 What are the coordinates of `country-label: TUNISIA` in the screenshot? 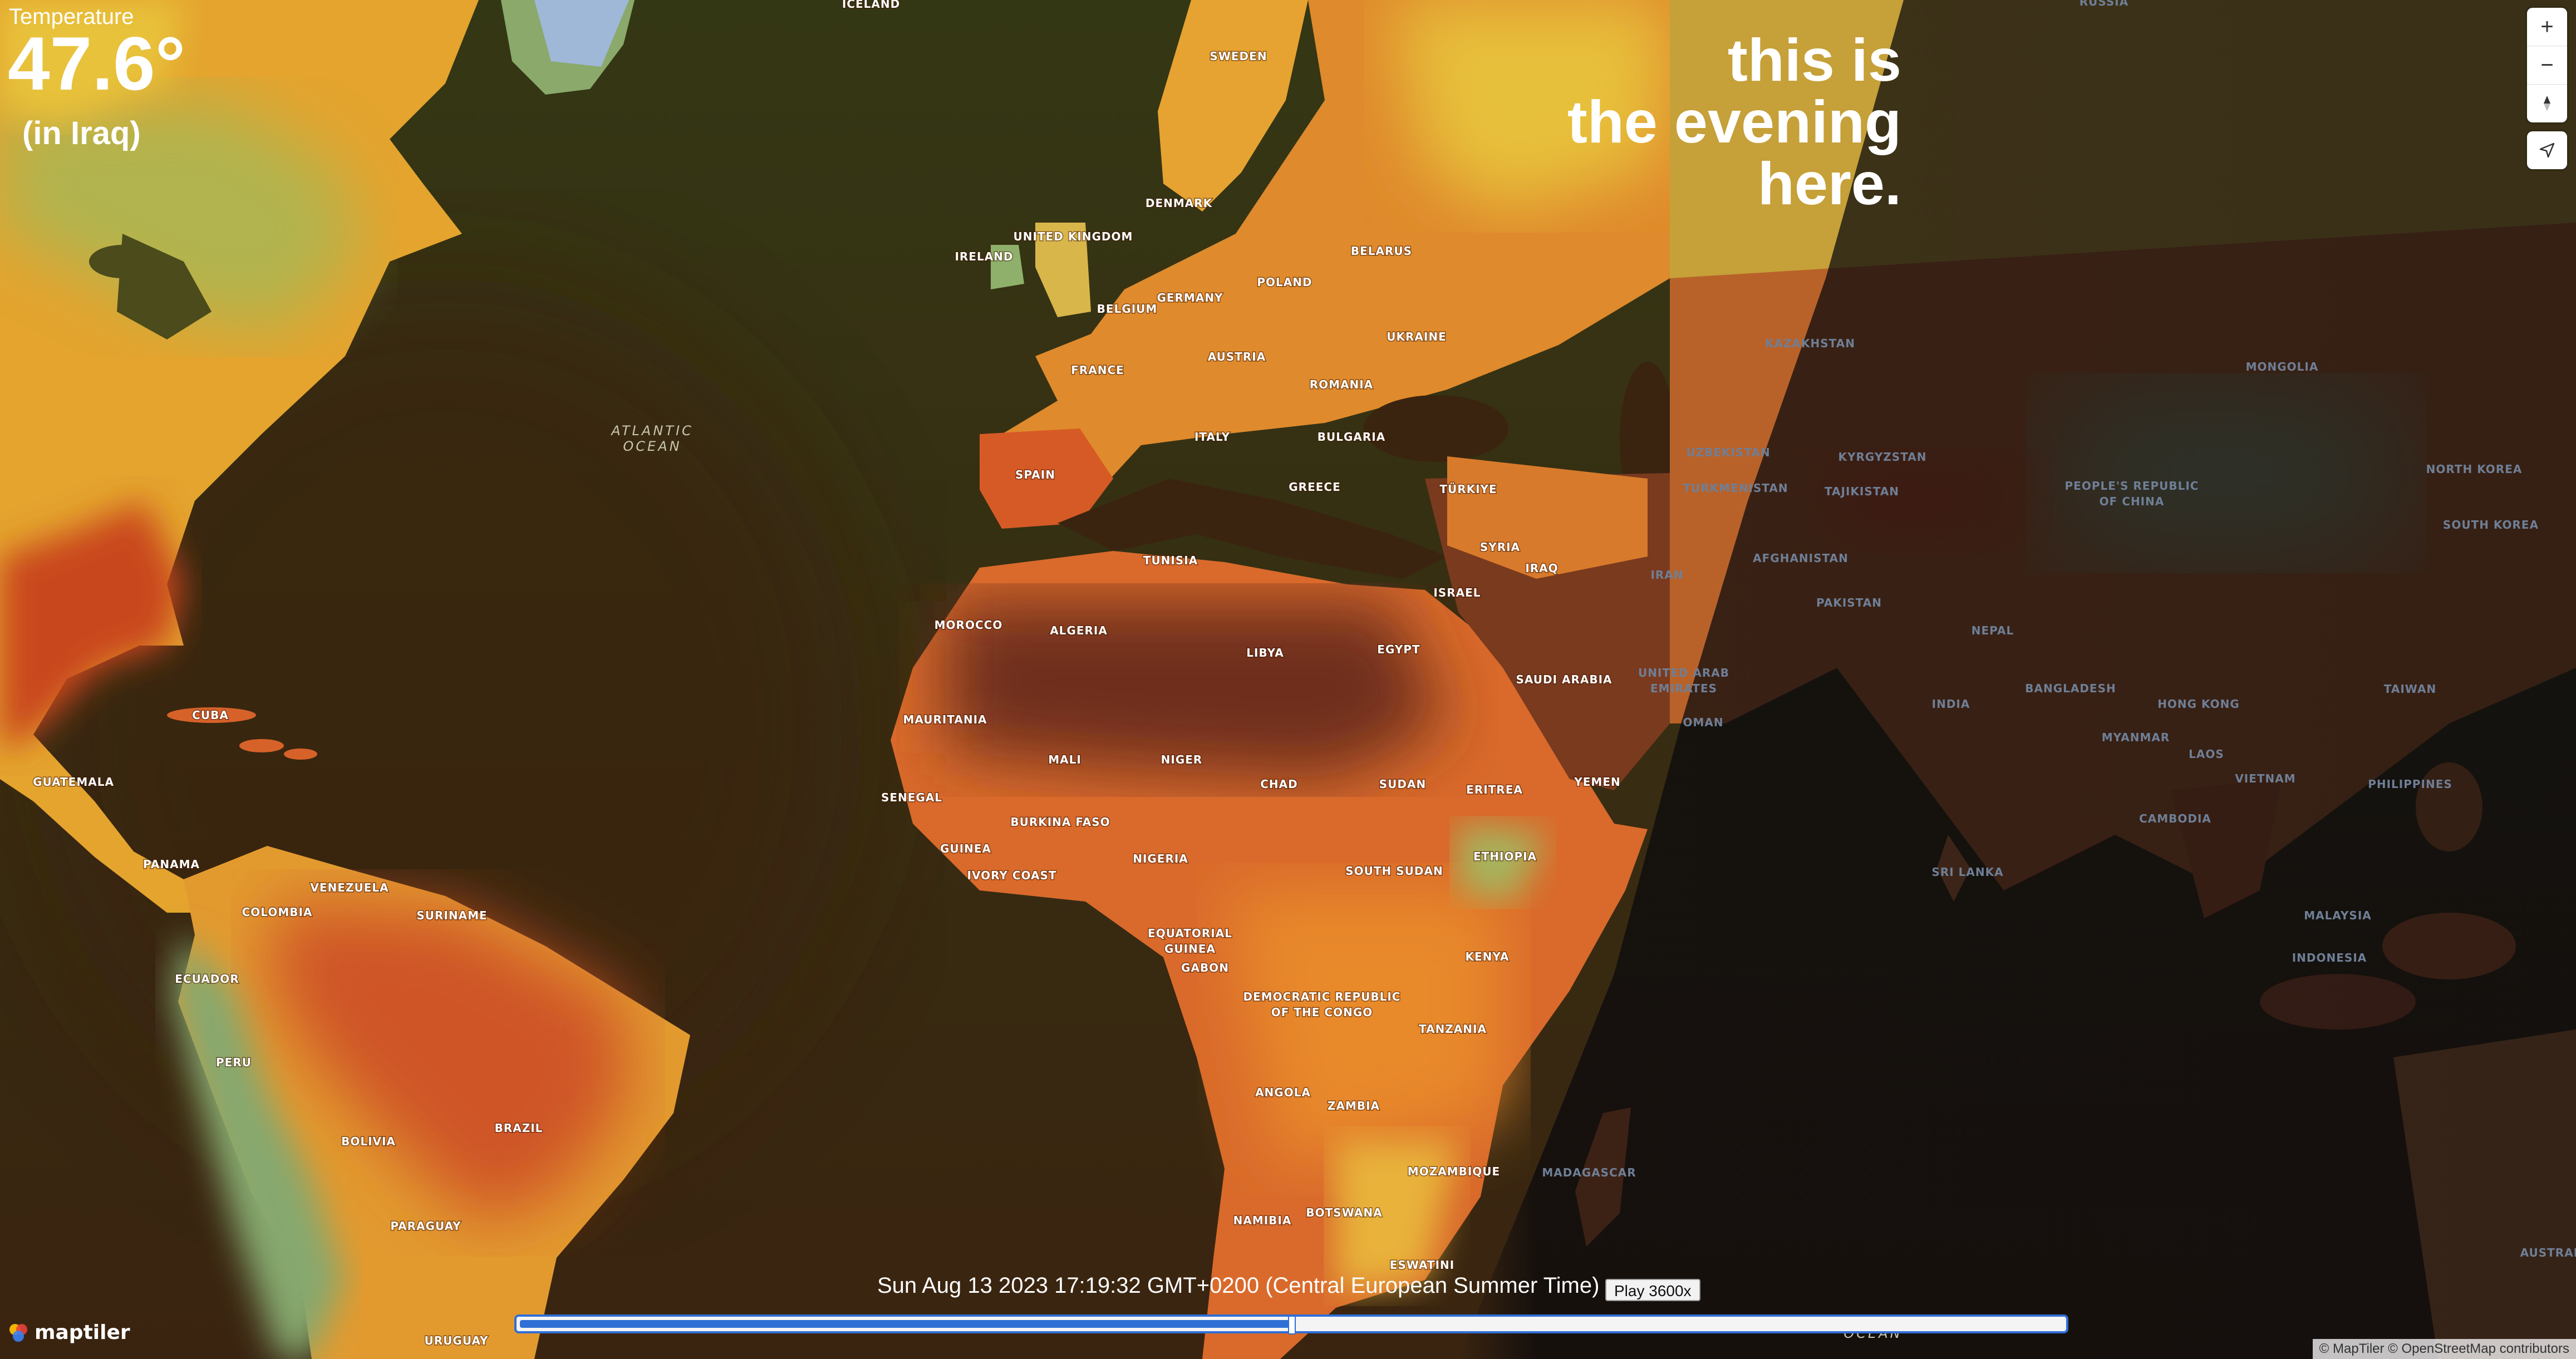 It's located at (1170, 560).